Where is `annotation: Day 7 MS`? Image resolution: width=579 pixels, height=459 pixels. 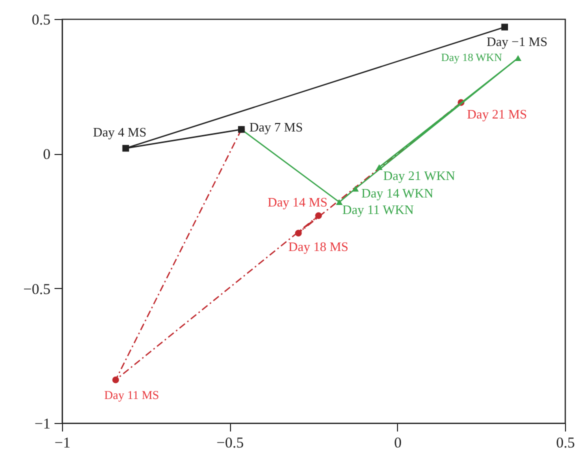 annotation: Day 7 MS is located at coordinates (276, 126).